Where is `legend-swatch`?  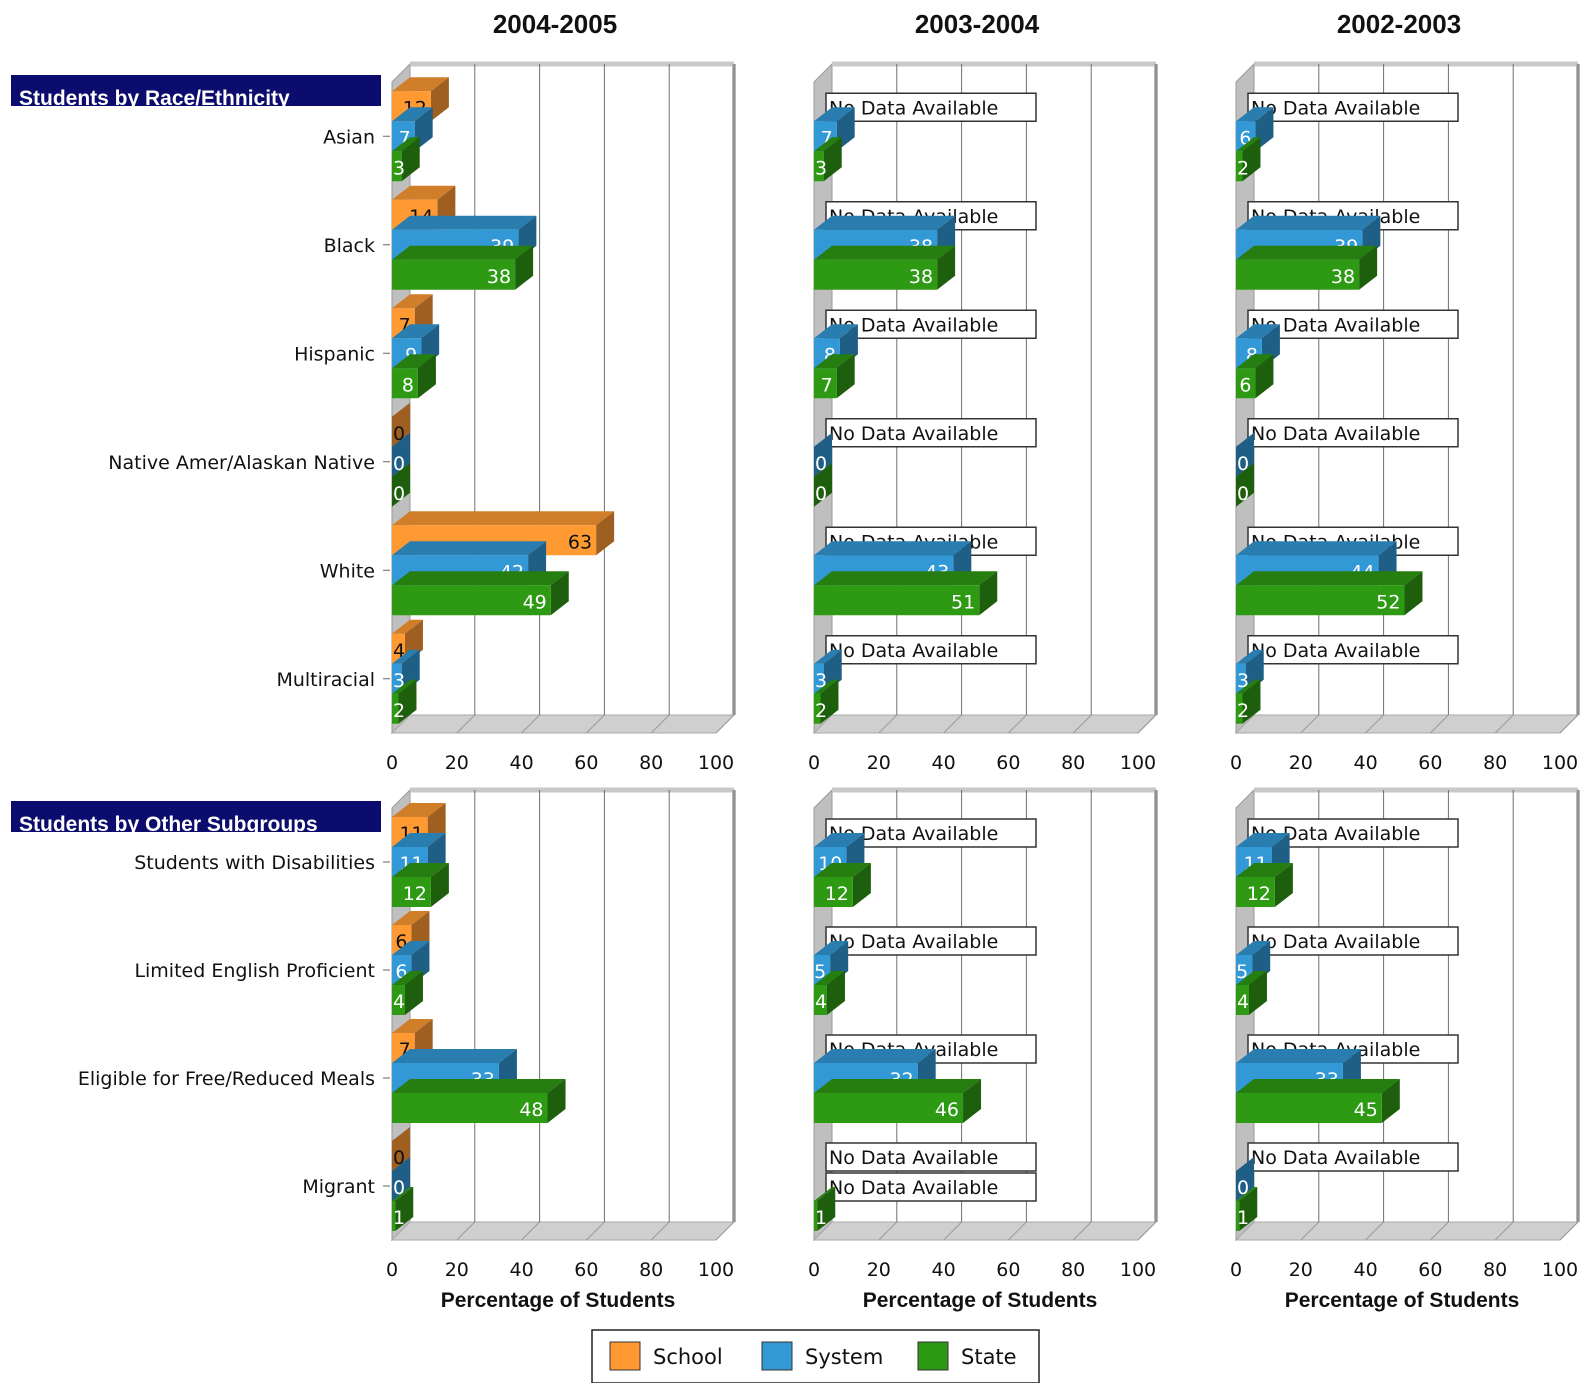
legend-swatch is located at coordinates (777, 1356).